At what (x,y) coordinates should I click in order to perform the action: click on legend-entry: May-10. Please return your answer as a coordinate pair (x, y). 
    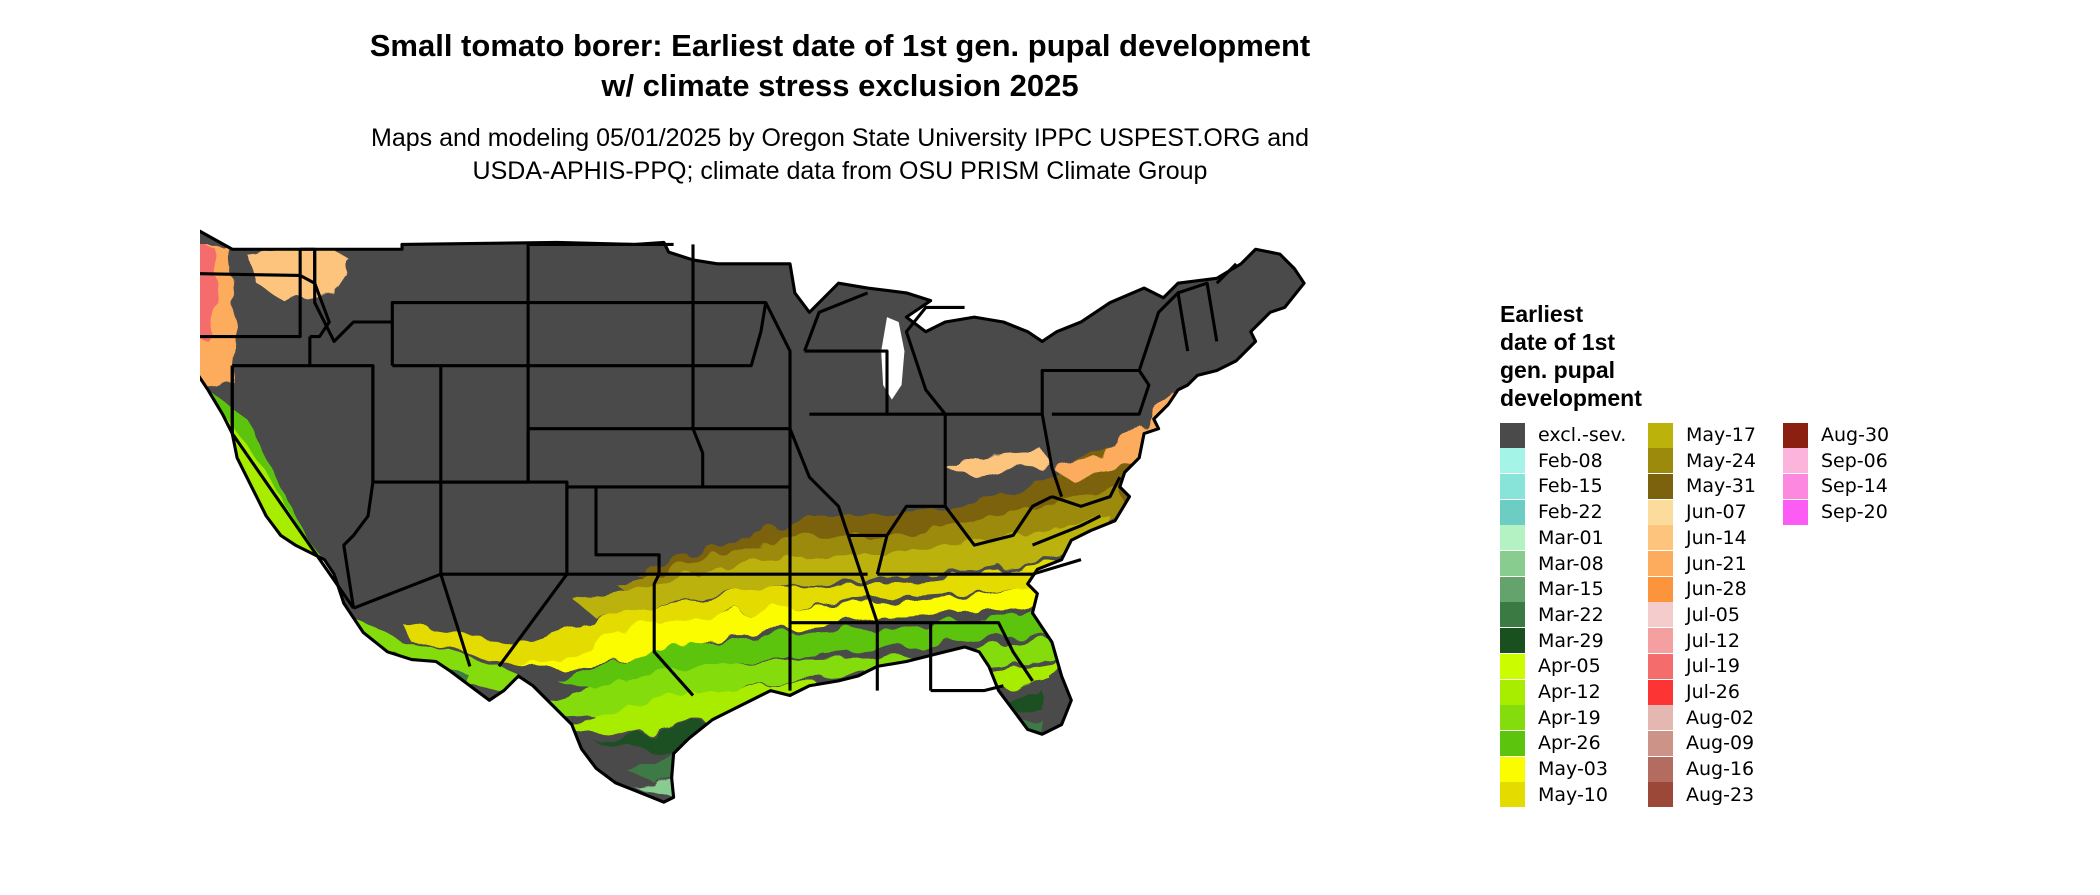
    Looking at the image, I should click on (1554, 795).